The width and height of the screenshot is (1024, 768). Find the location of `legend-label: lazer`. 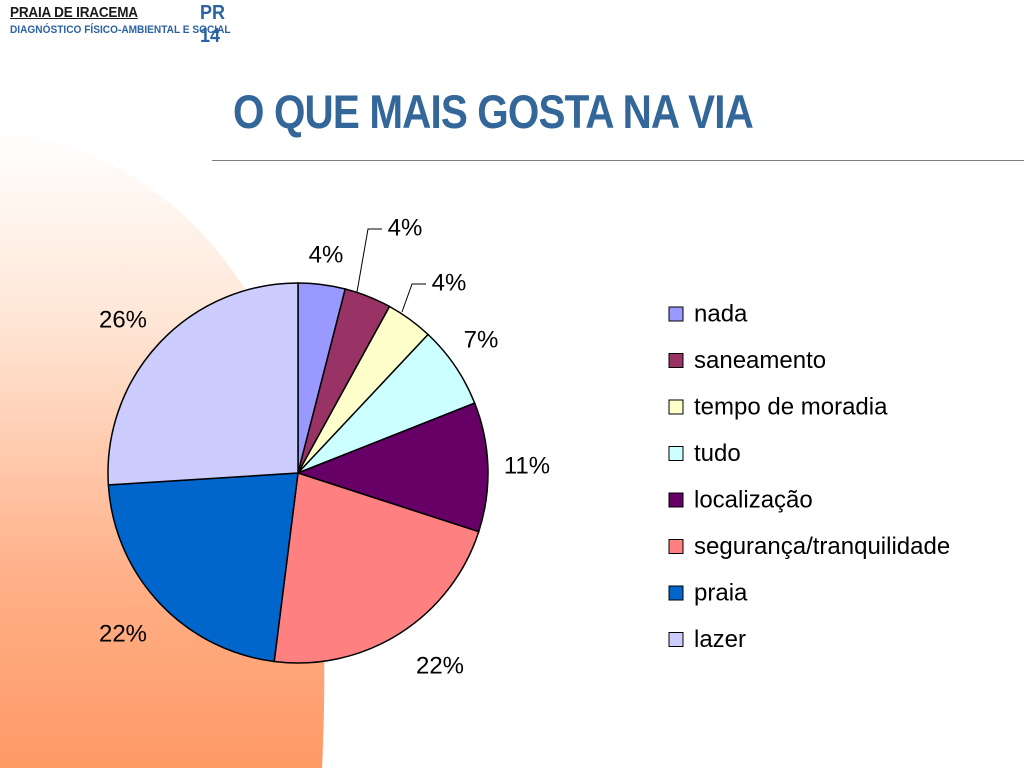

legend-label: lazer is located at coordinates (720, 639).